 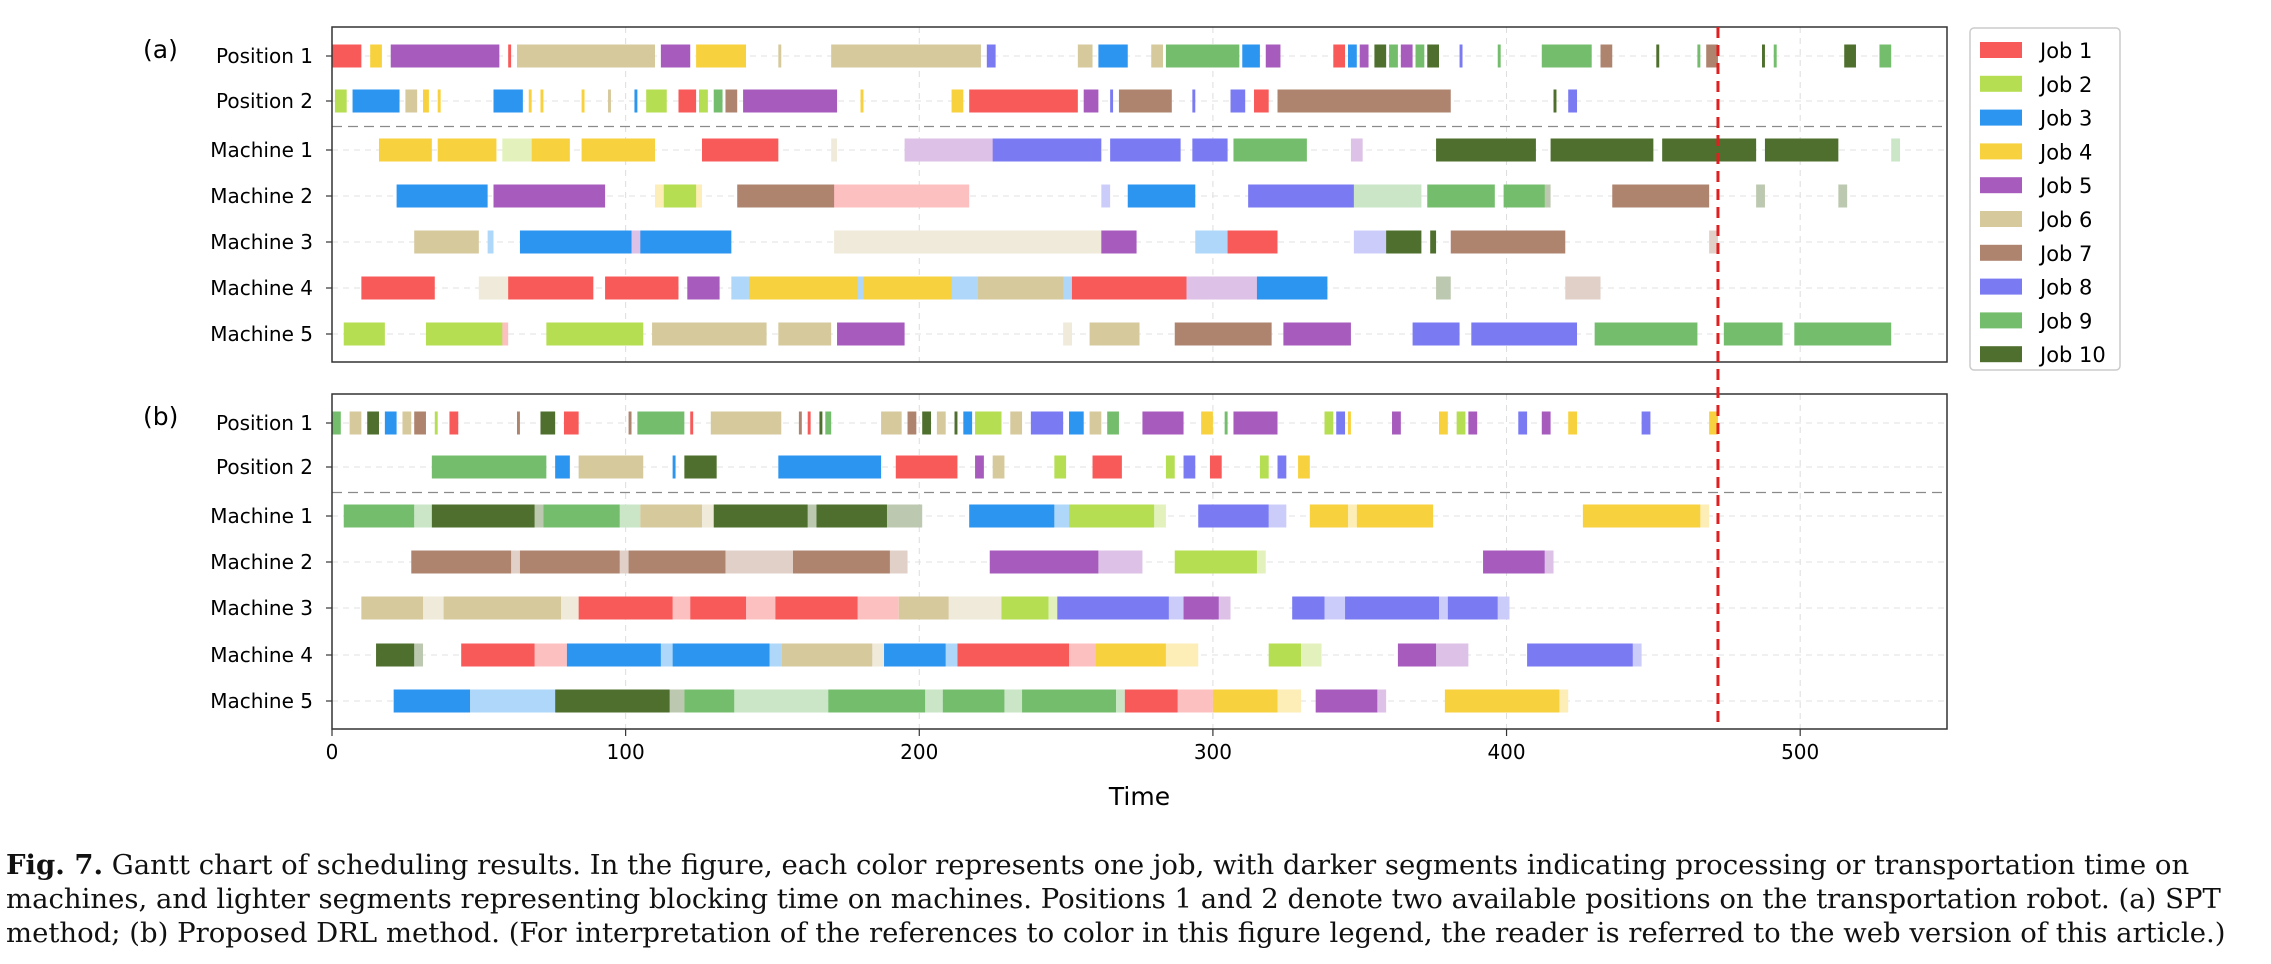 What do you see at coordinates (1213, 752) in the screenshot?
I see `x-tick-label: 300` at bounding box center [1213, 752].